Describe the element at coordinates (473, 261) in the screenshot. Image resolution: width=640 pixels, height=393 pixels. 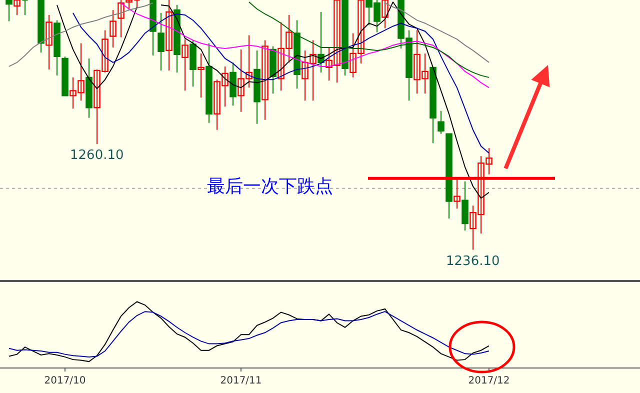
I see `annotation: 1236.10` at that location.